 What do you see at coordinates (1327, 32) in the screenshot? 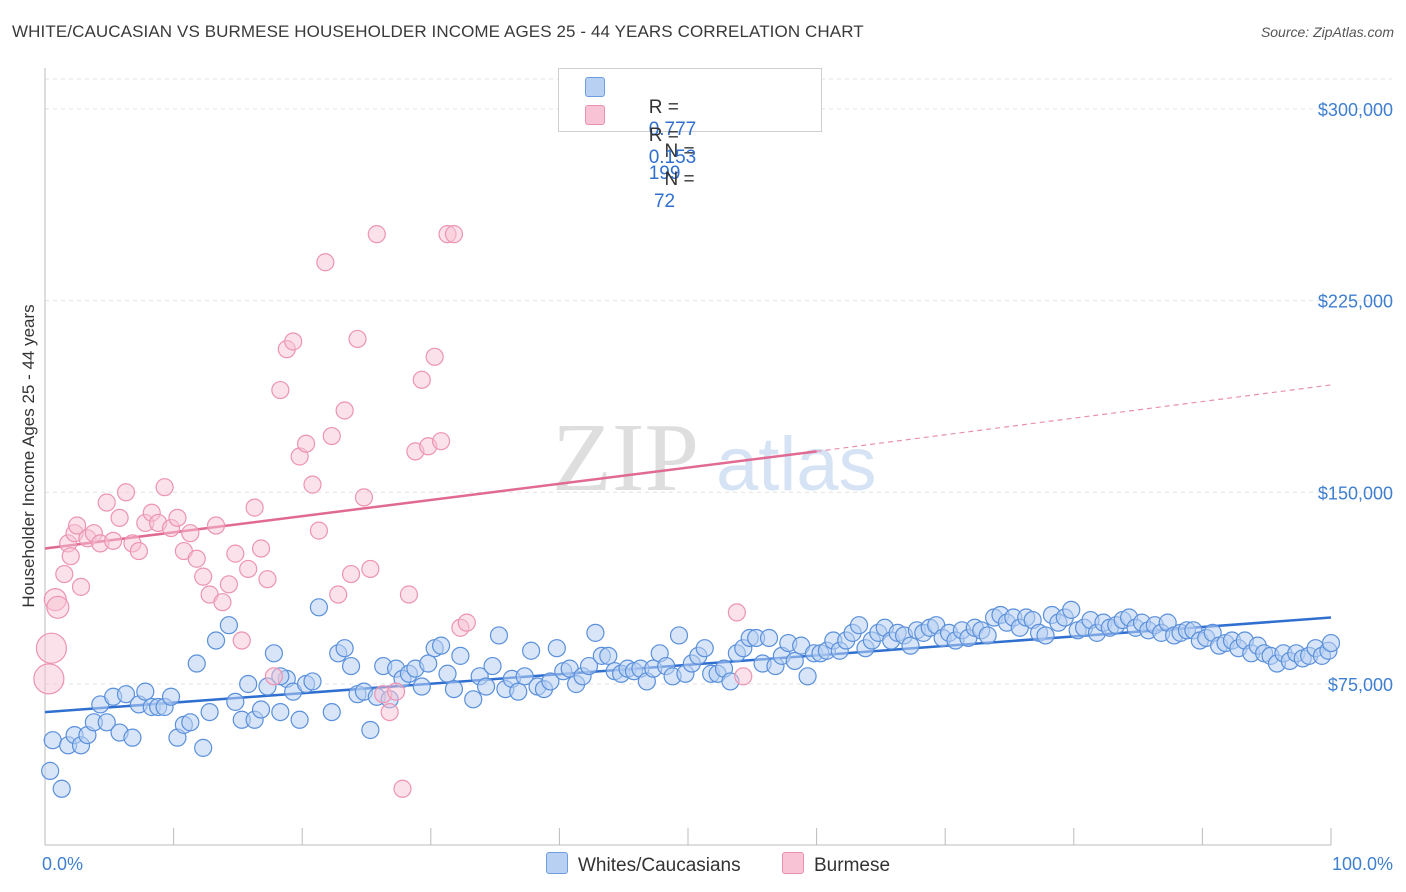
I see `chart-source: Source: ZipAtlas.com` at bounding box center [1327, 32].